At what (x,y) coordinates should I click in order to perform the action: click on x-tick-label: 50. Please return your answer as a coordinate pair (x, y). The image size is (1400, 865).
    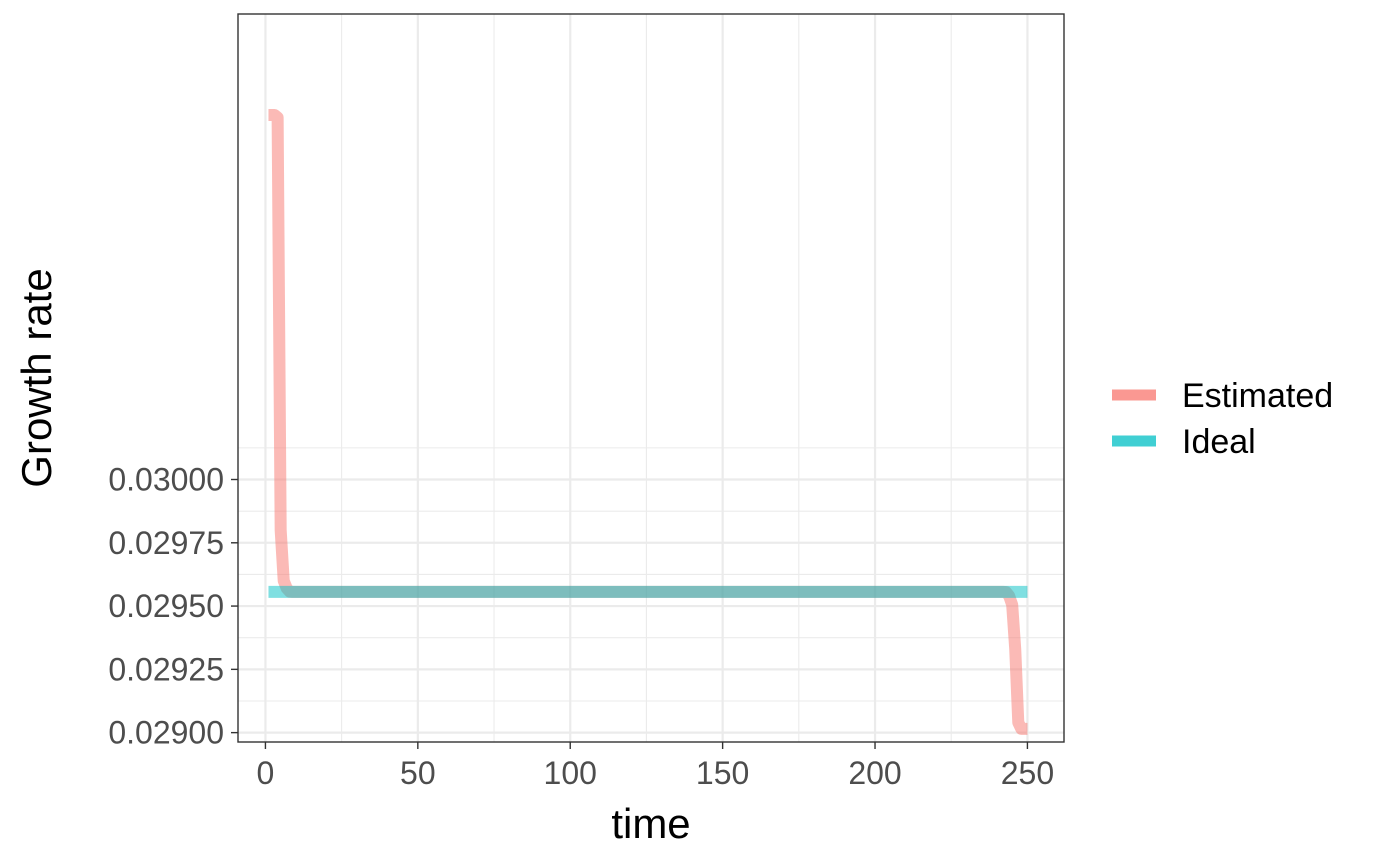
    Looking at the image, I should click on (418, 773).